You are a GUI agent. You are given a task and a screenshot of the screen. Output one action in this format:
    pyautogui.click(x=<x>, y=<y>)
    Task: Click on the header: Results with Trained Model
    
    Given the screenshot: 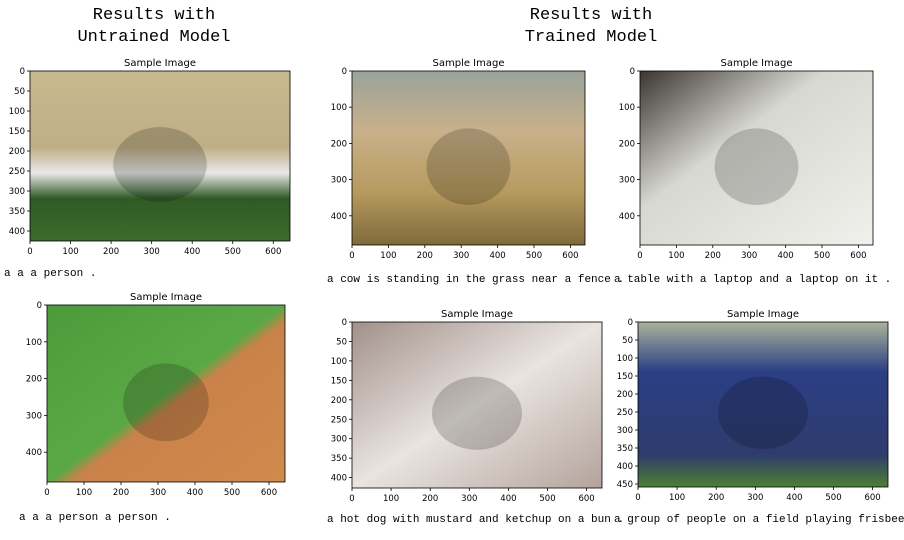 What is the action you would take?
    pyautogui.click(x=591, y=26)
    